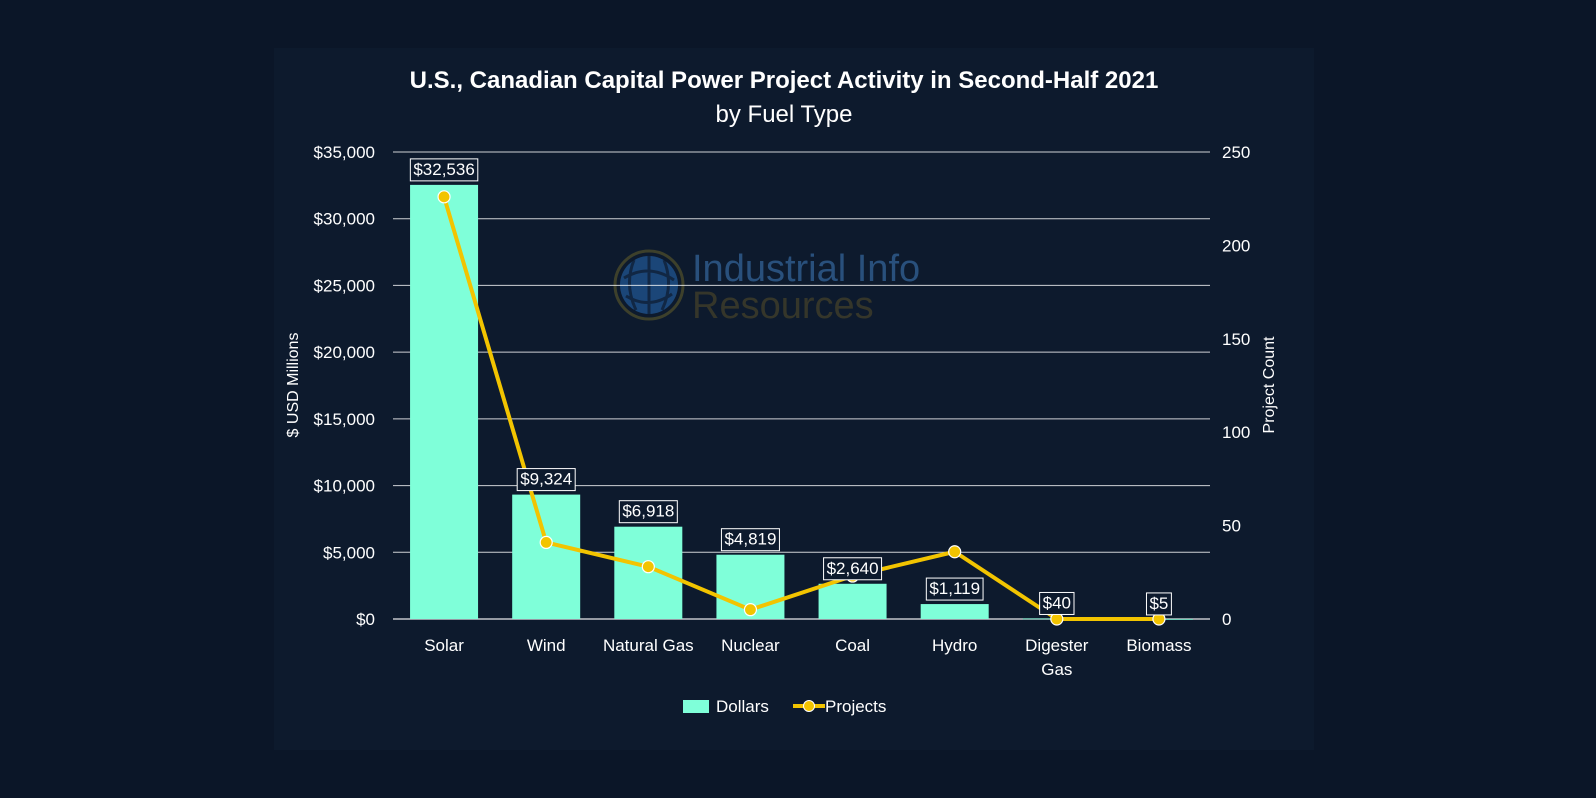  I want to click on y2-axis-title: Project Count, so click(1269, 384).